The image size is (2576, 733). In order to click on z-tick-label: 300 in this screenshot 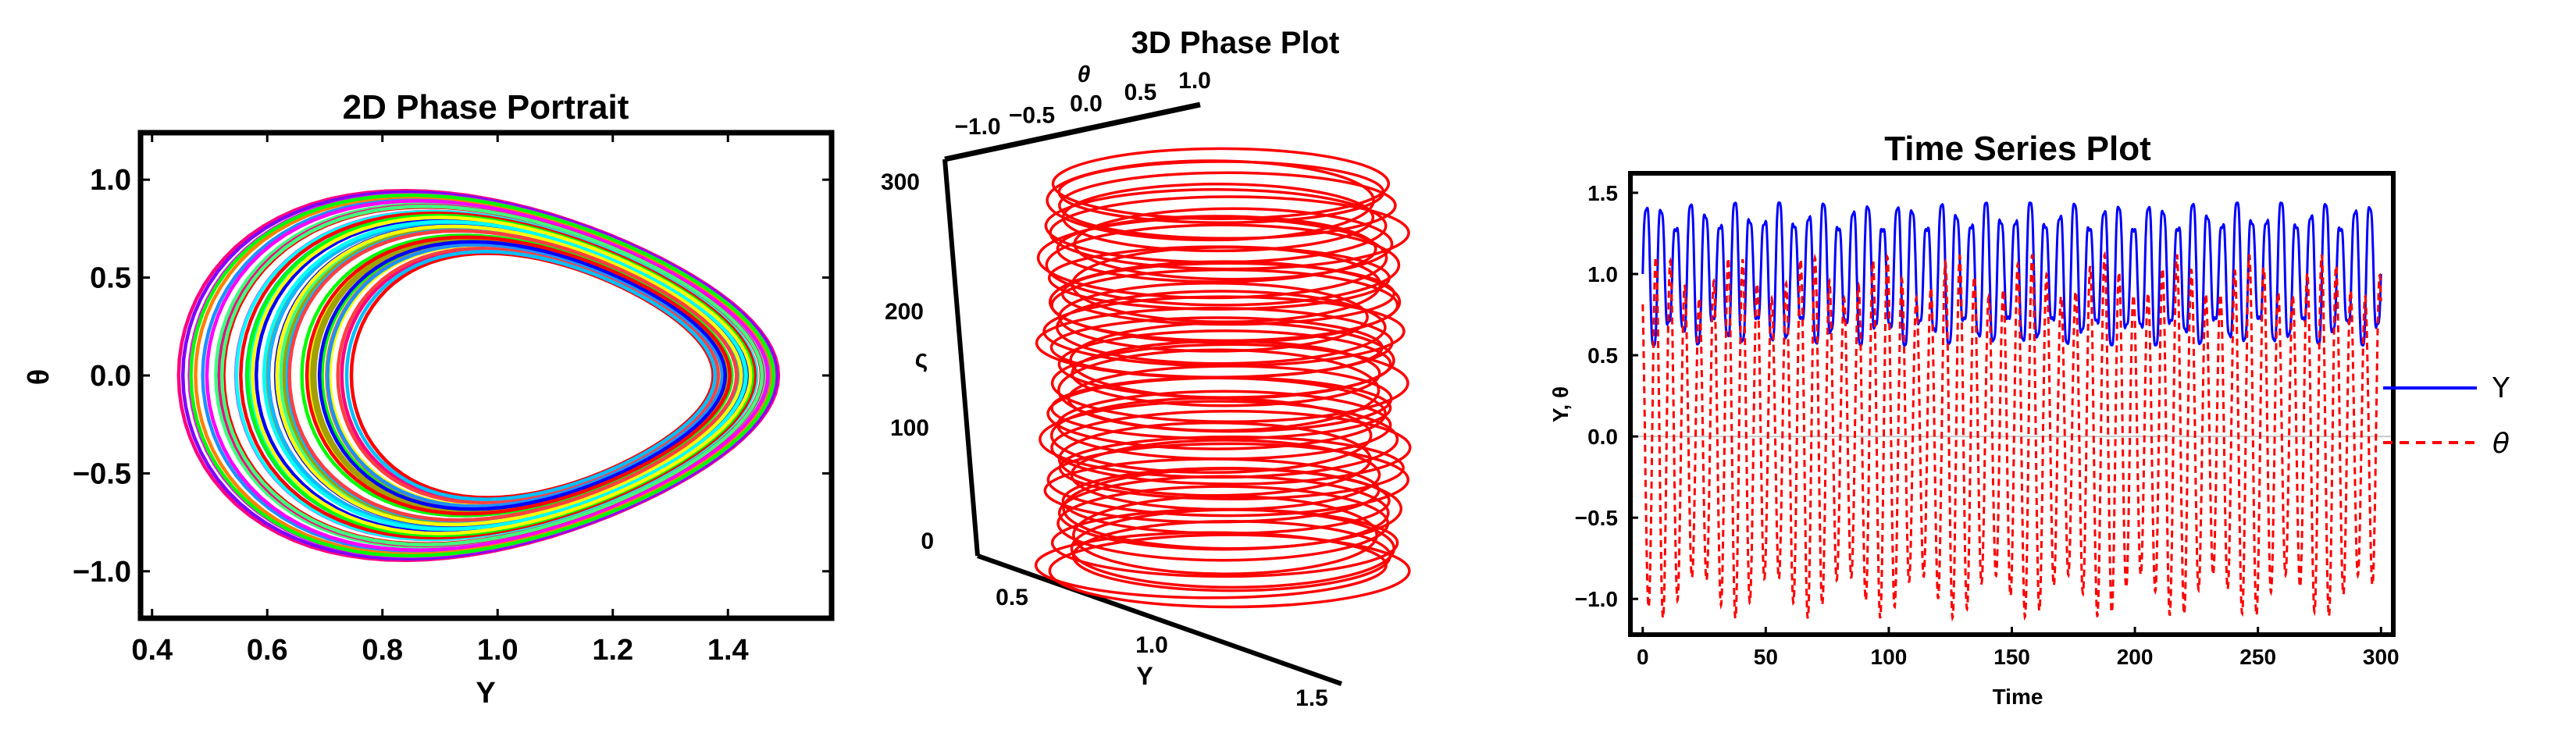, I will do `click(901, 182)`.